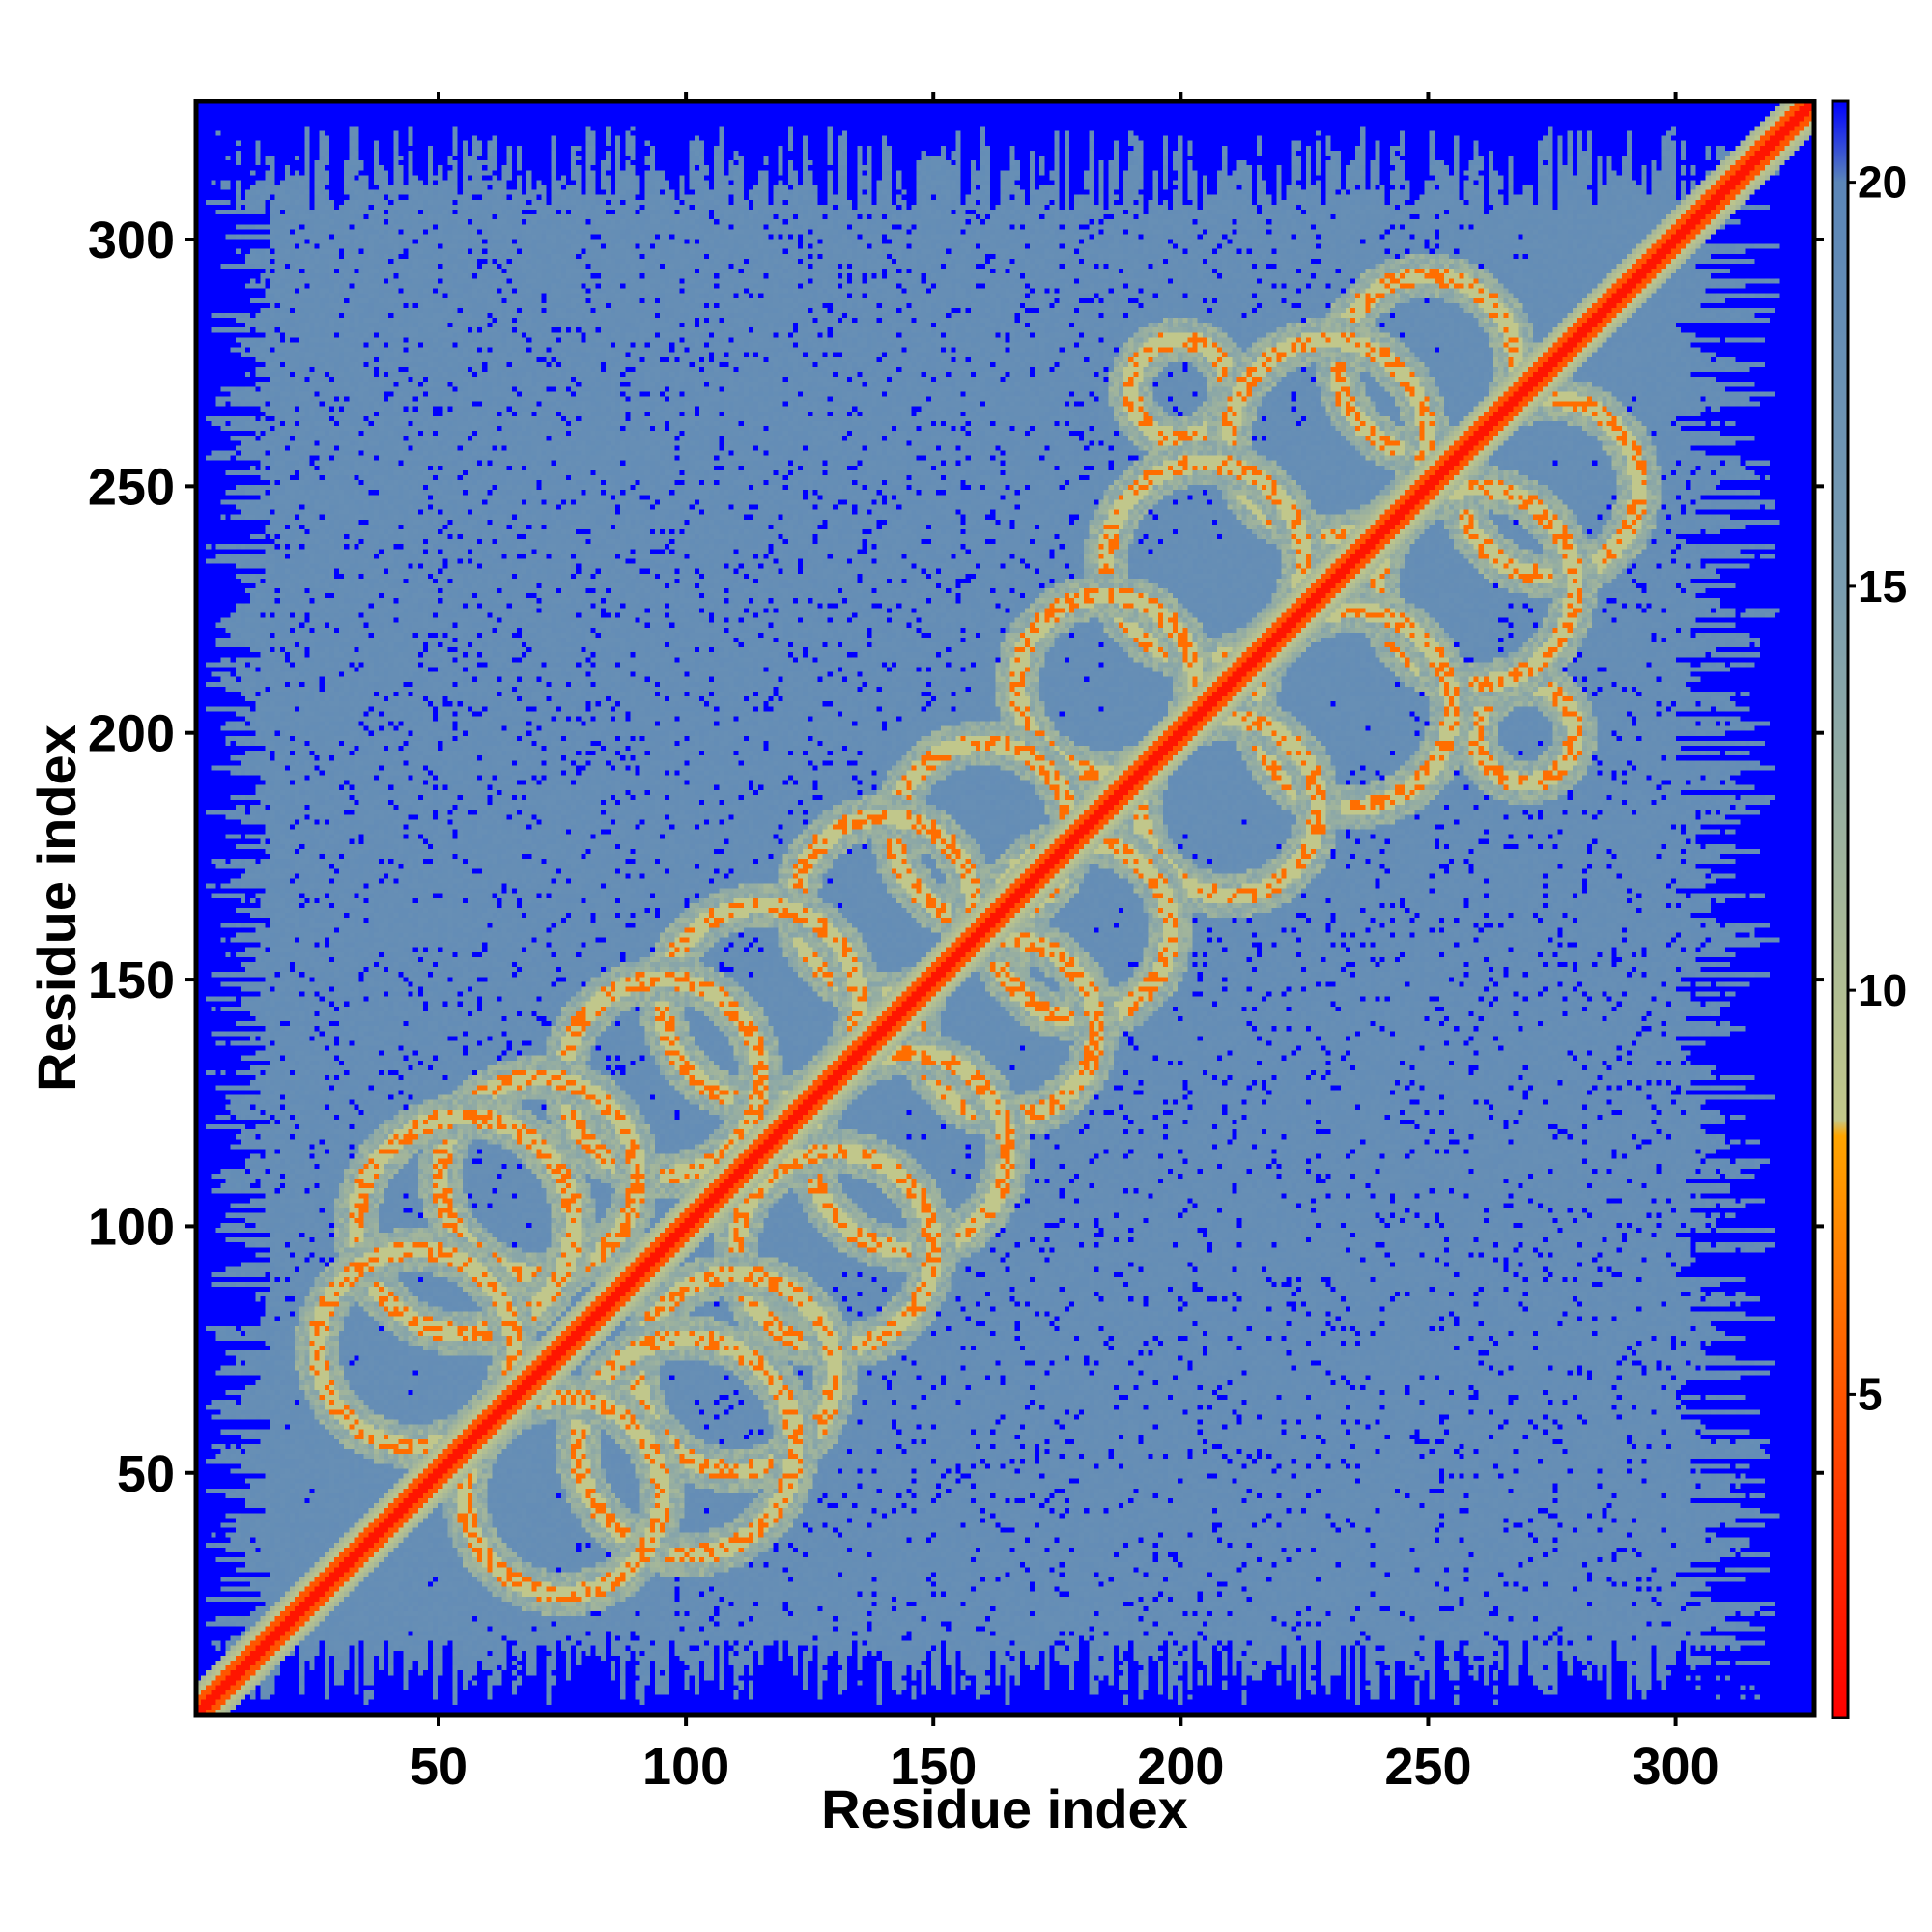  I want to click on y-tick-label: 100, so click(131, 1227).